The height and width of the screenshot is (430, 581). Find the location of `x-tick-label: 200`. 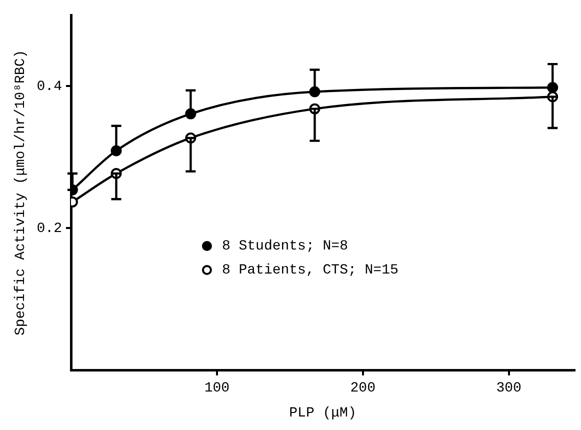

x-tick-label: 200 is located at coordinates (363, 388).